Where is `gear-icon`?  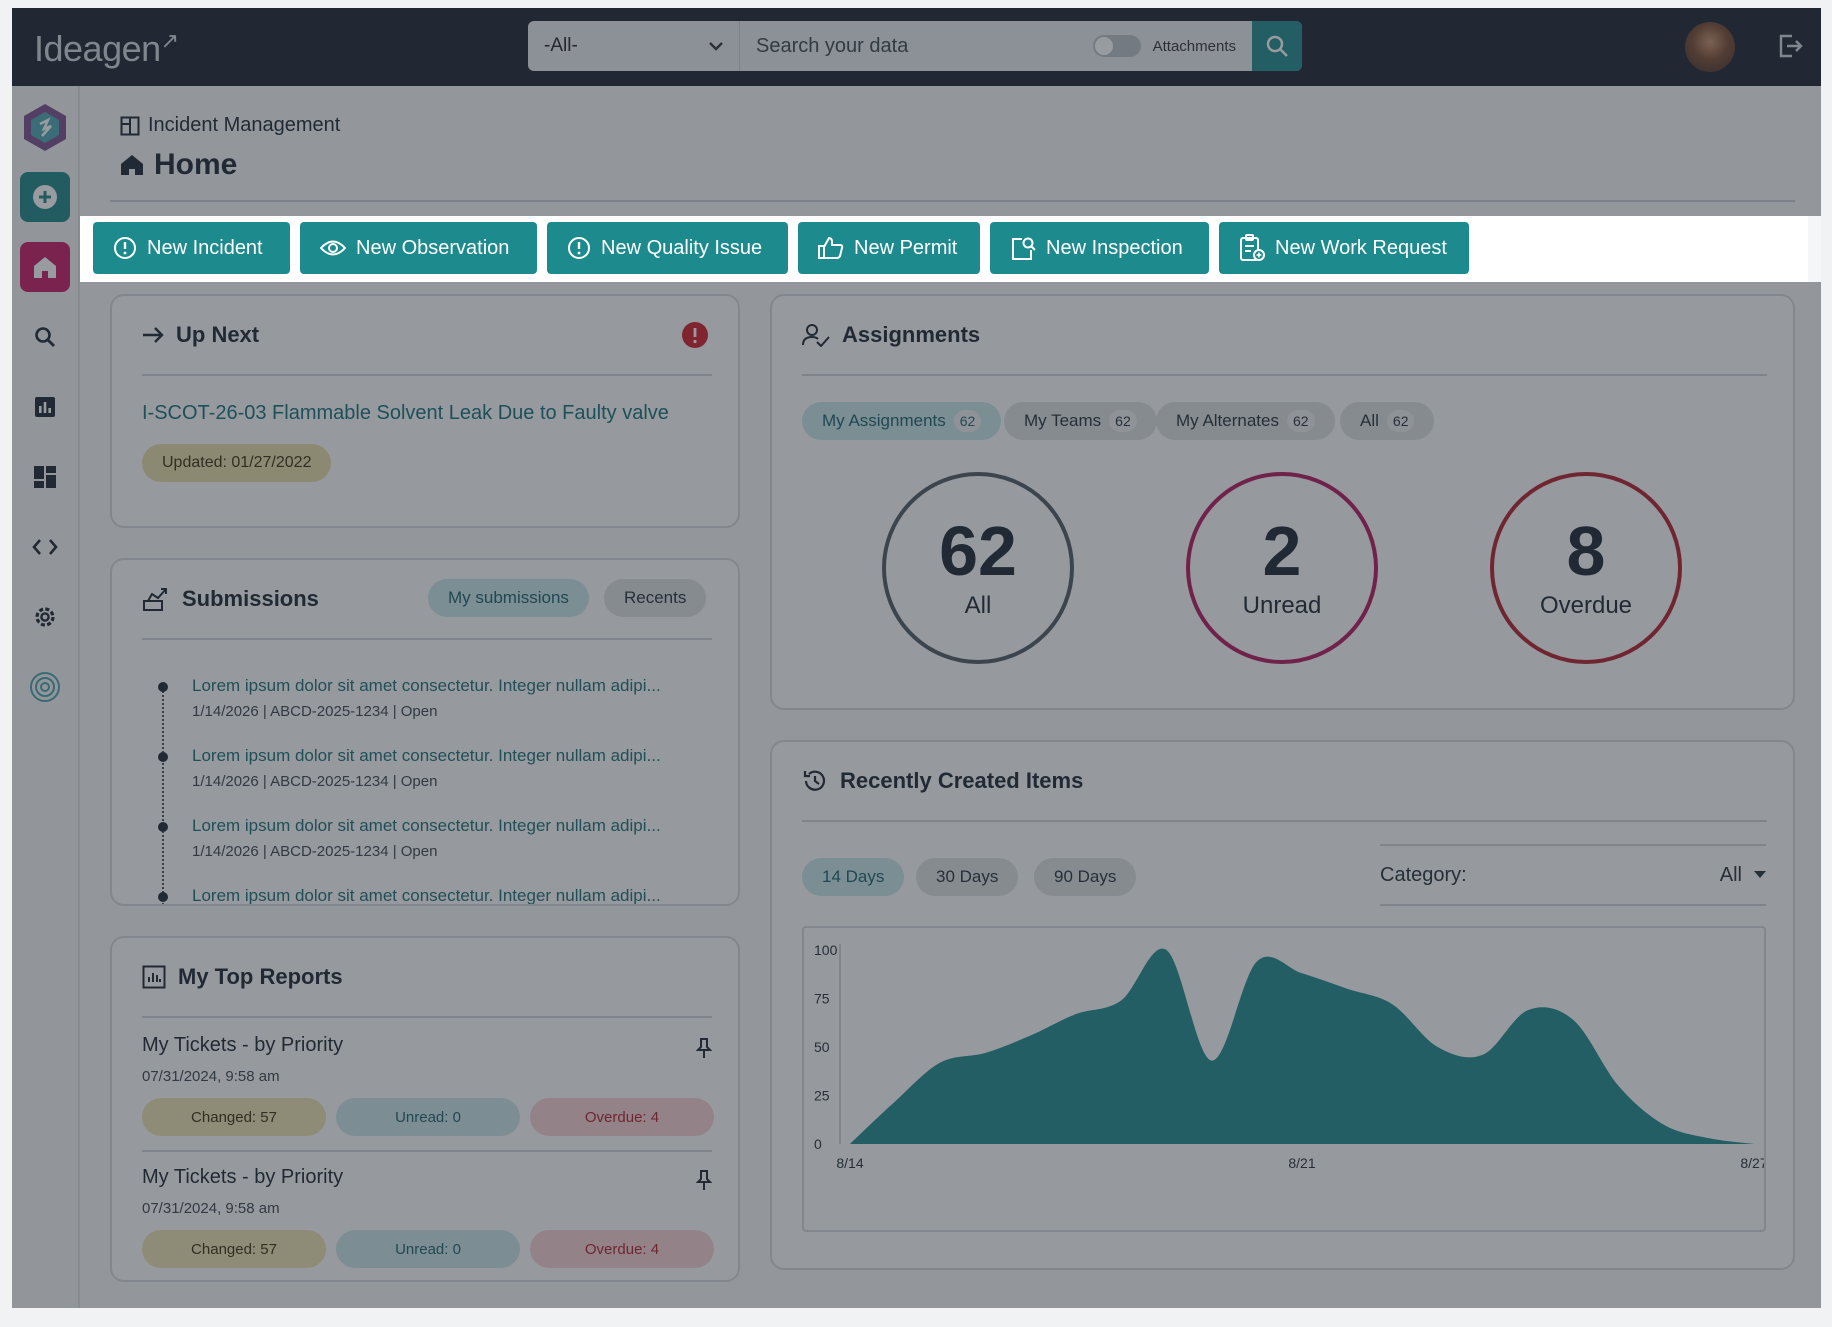
gear-icon is located at coordinates (45, 617).